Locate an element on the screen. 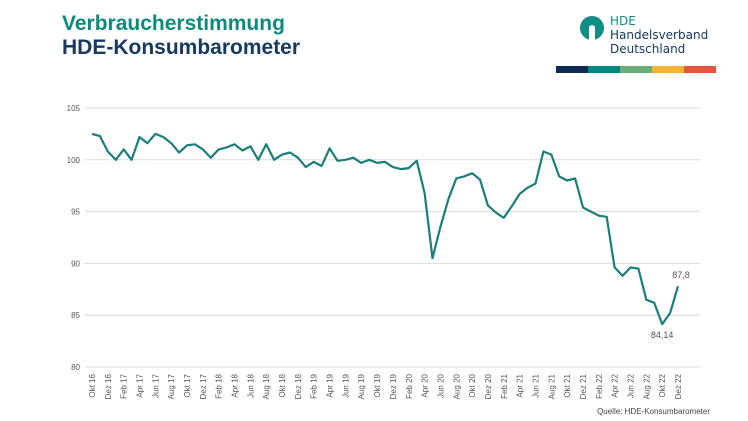 Image resolution: width=748 pixels, height=421 pixels. x-tick-label: Dez 16 is located at coordinates (108, 386).